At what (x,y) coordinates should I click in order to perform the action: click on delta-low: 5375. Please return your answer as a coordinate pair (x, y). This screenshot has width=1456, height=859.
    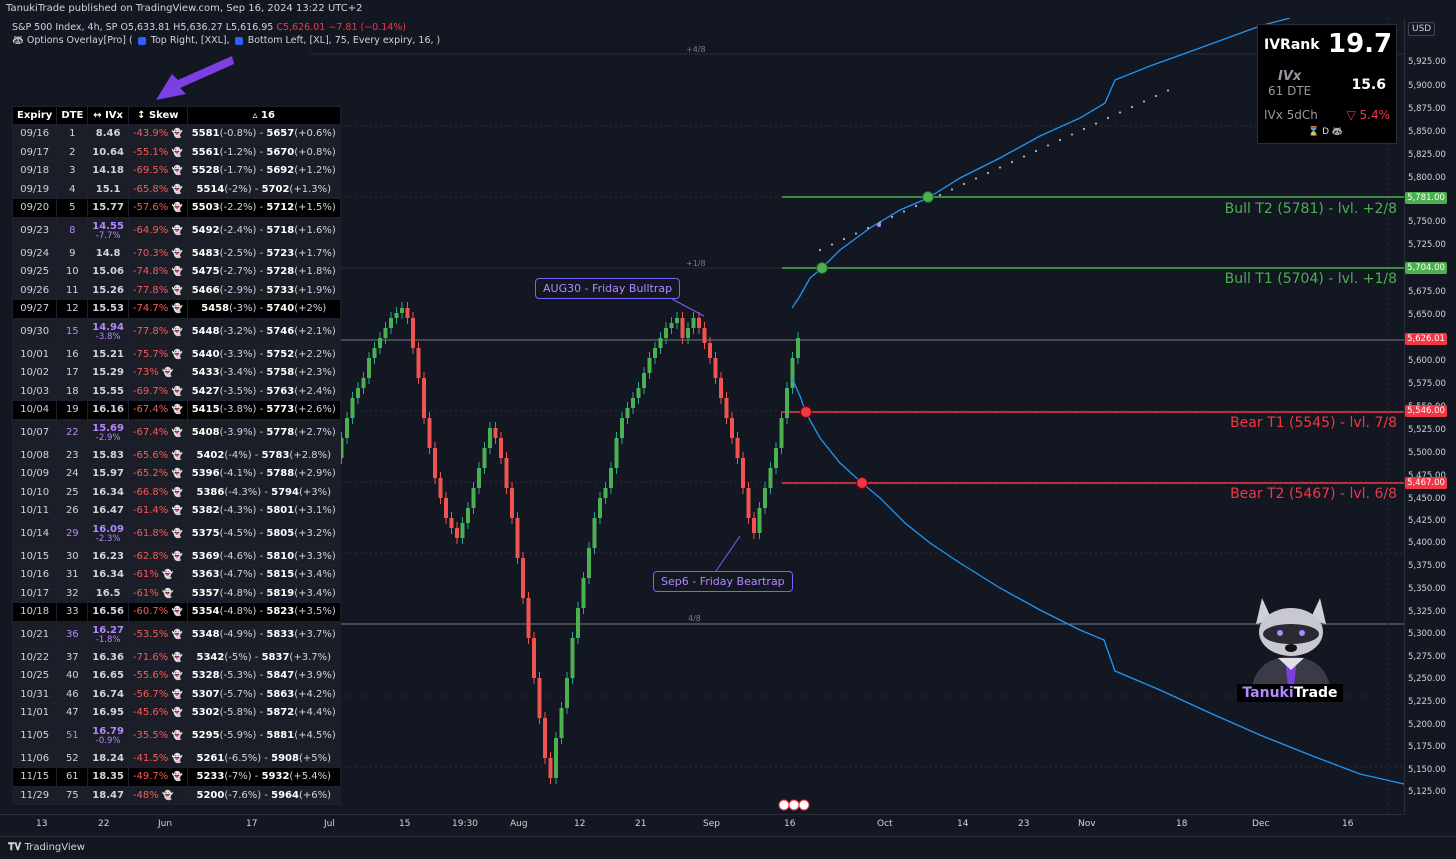
    Looking at the image, I should click on (205, 533).